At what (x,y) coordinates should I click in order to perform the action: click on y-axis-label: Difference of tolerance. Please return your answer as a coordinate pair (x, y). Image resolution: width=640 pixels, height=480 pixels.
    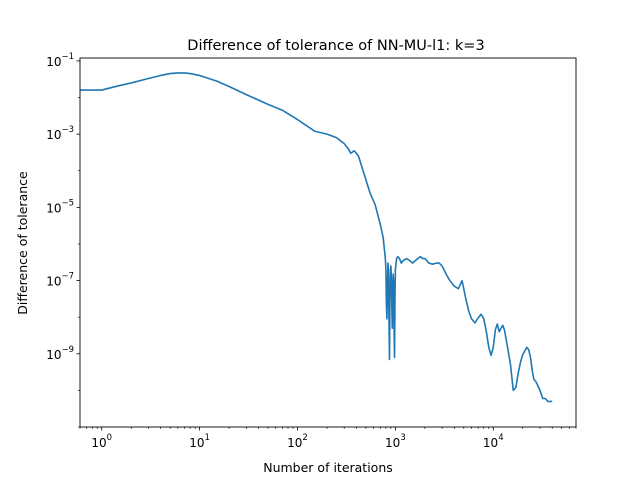
    Looking at the image, I should click on (22, 243).